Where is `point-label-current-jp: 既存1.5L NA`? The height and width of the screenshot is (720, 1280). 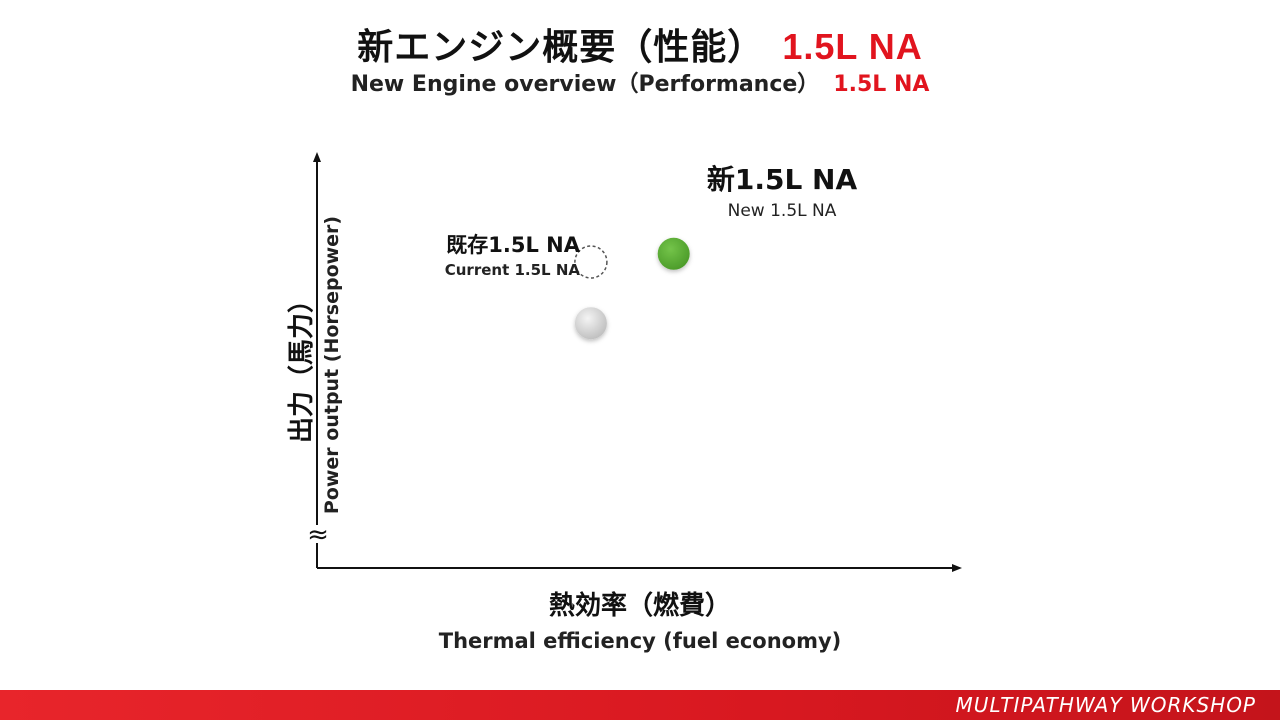
point-label-current-jp: 既存1.5L NA is located at coordinates (513, 245).